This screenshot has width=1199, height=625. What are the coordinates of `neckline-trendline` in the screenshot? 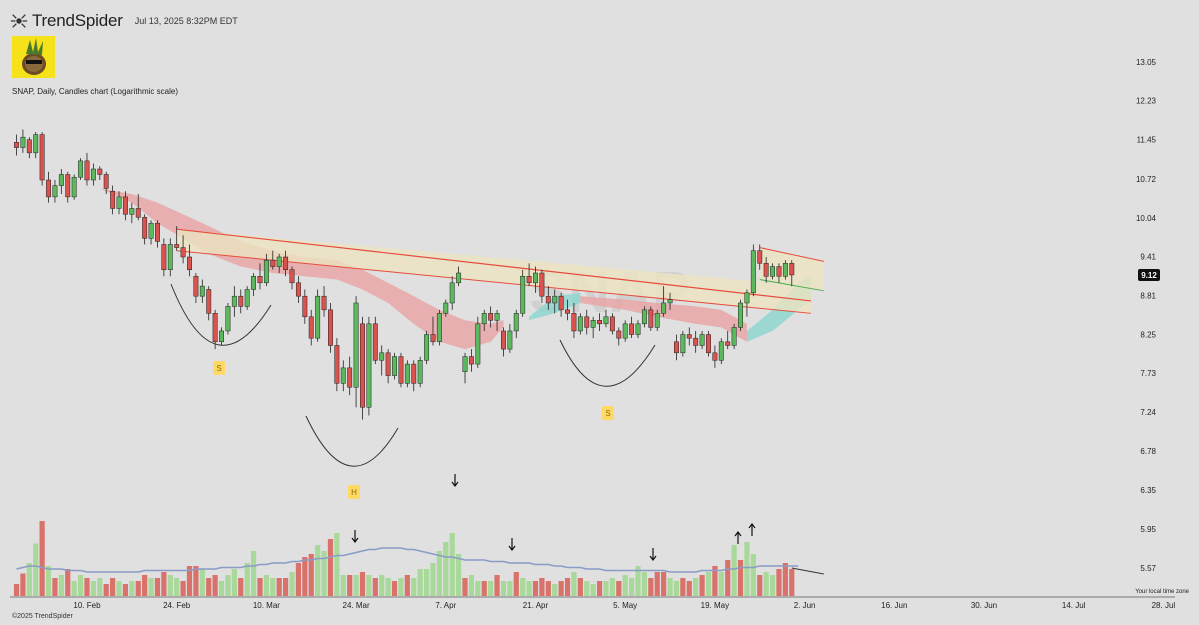 It's located at (494, 265).